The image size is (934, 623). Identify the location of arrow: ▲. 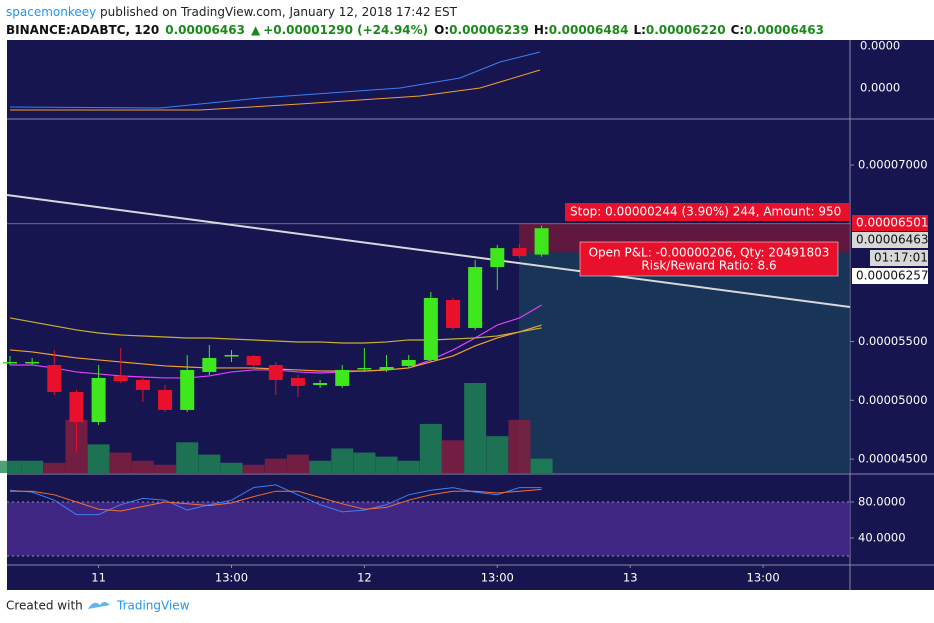
(256, 30).